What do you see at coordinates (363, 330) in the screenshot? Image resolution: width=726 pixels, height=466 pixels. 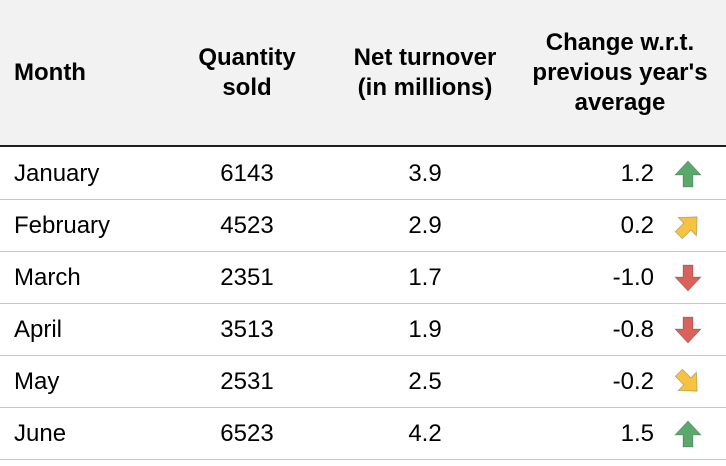 I see `table-row: April 3513 1.9 -0.8` at bounding box center [363, 330].